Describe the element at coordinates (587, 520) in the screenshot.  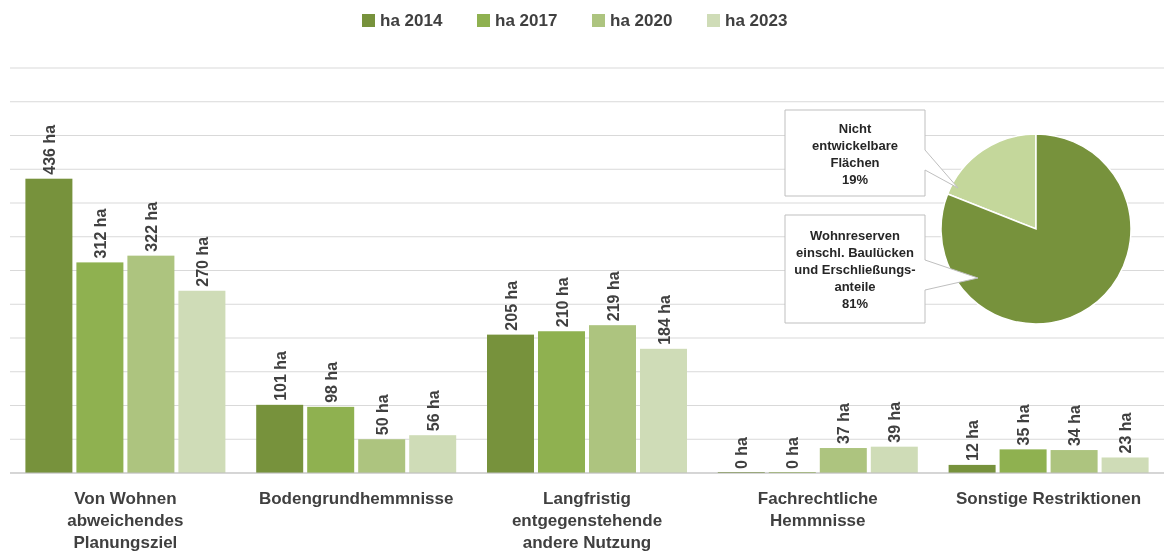
I see `x-tick-label: Langfristig entgegenstehende andere Nutzung` at that location.